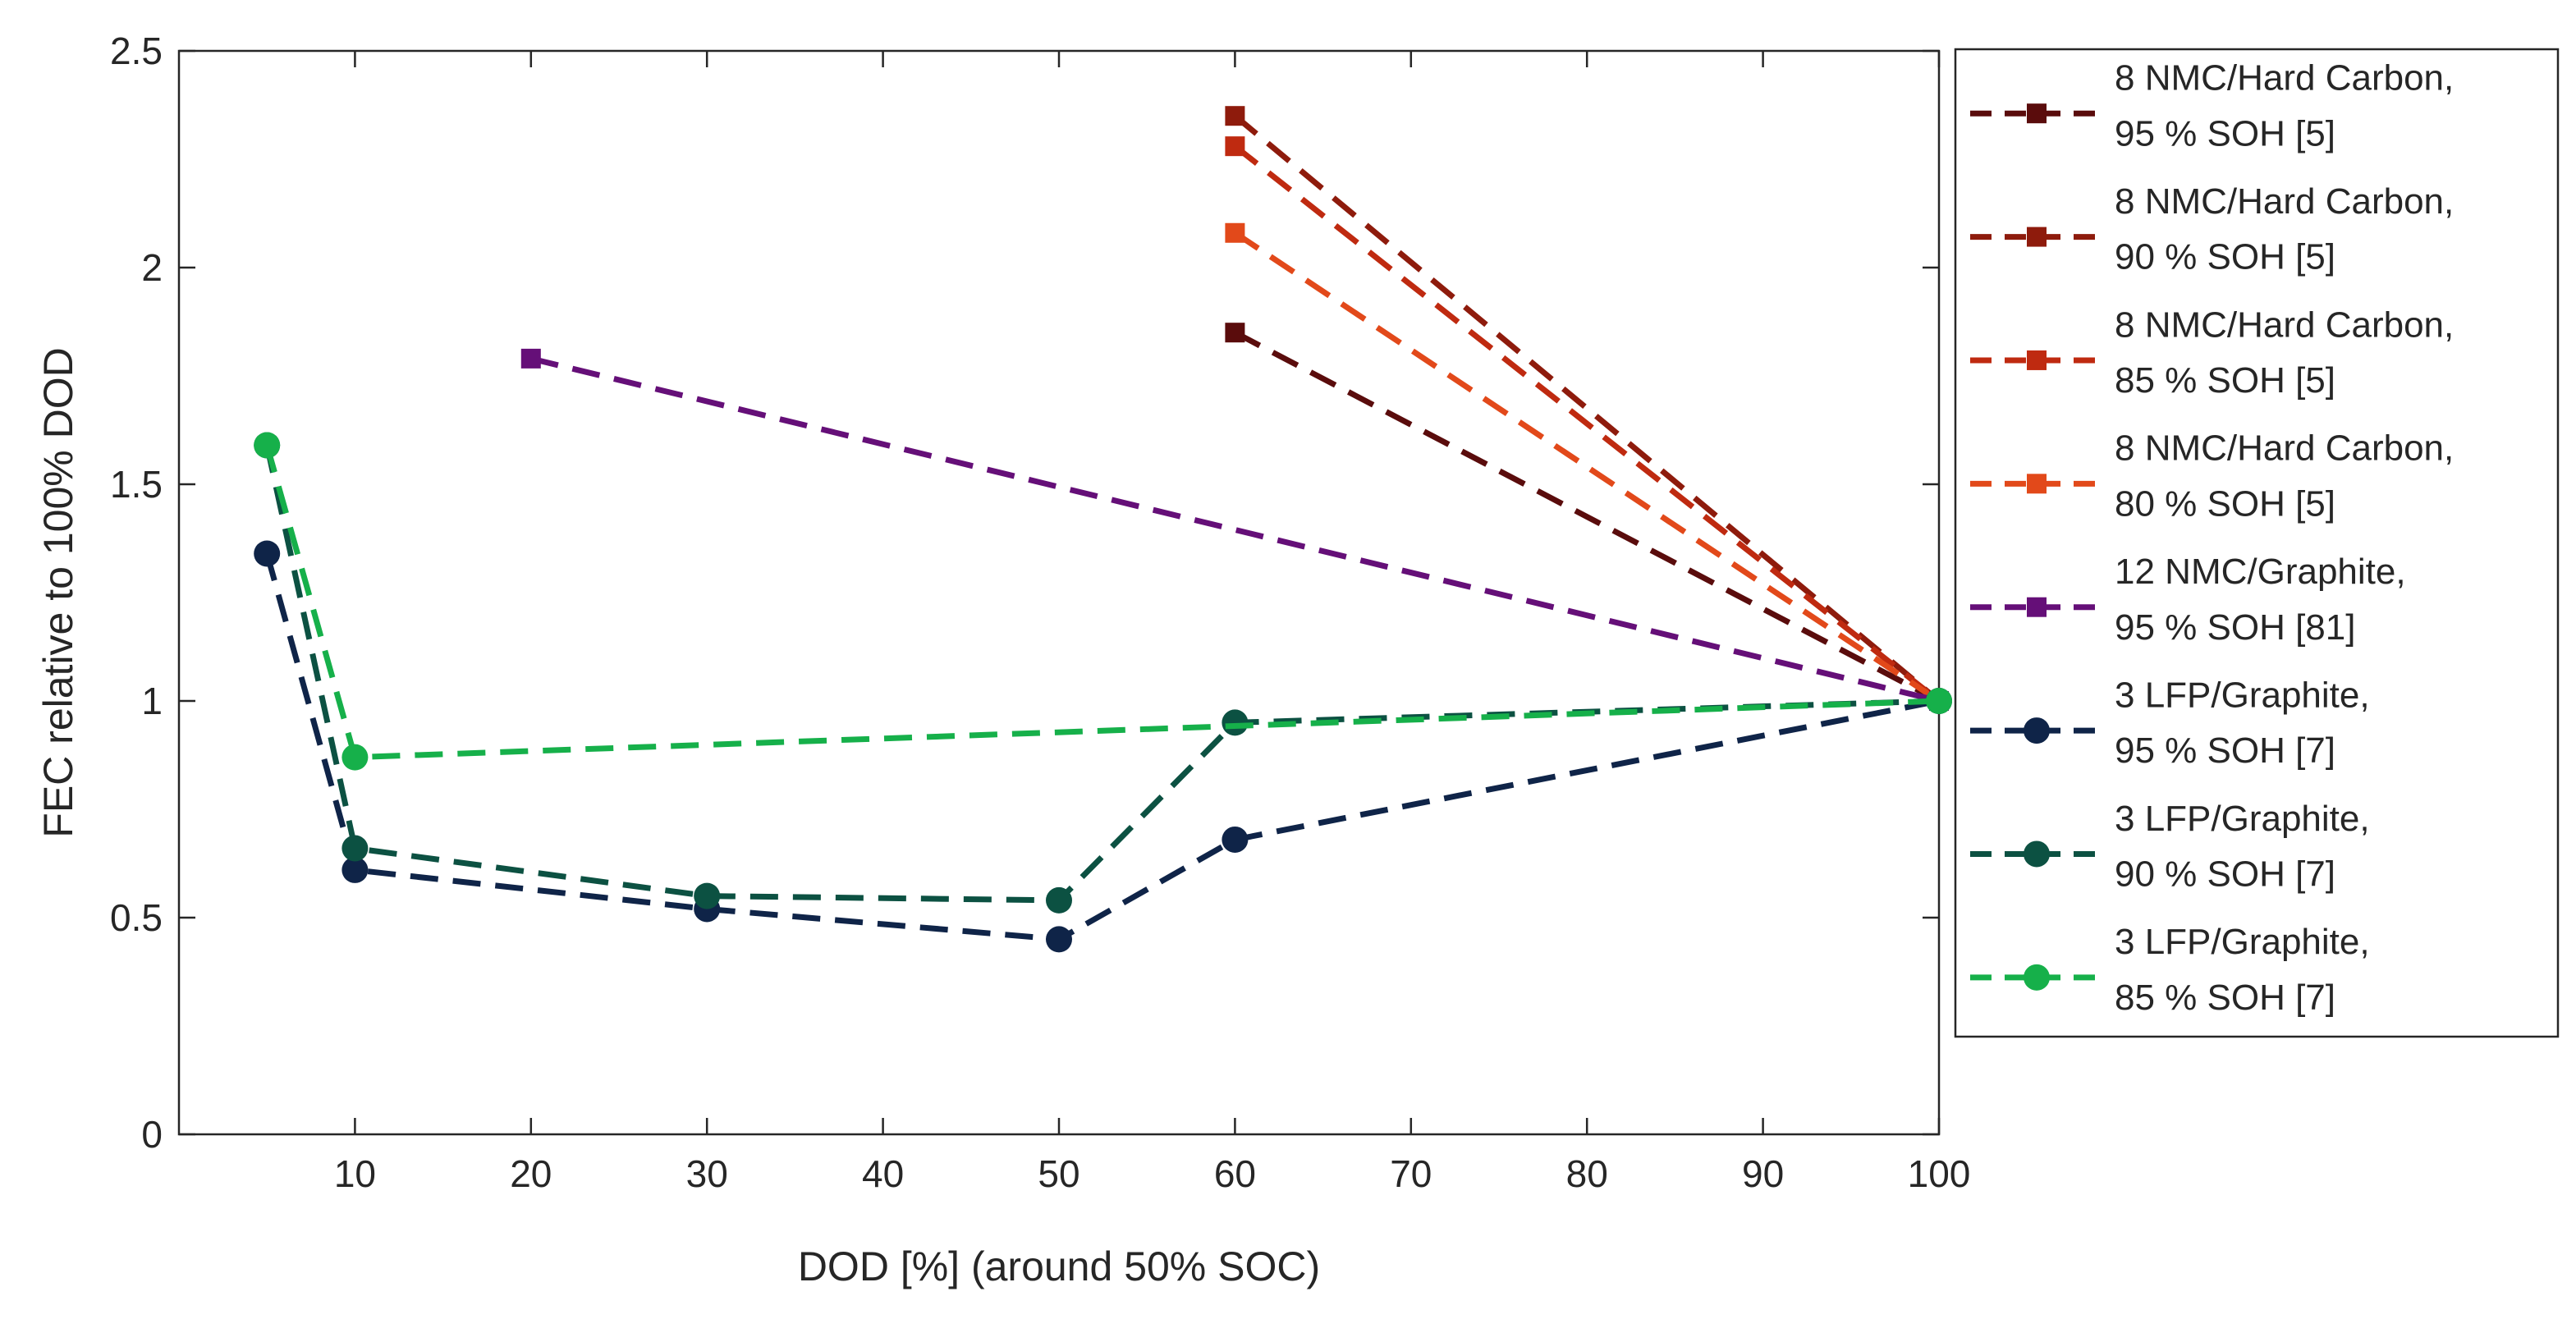 This screenshot has width=2576, height=1319. I want to click on x-tick-label: 30, so click(707, 1173).